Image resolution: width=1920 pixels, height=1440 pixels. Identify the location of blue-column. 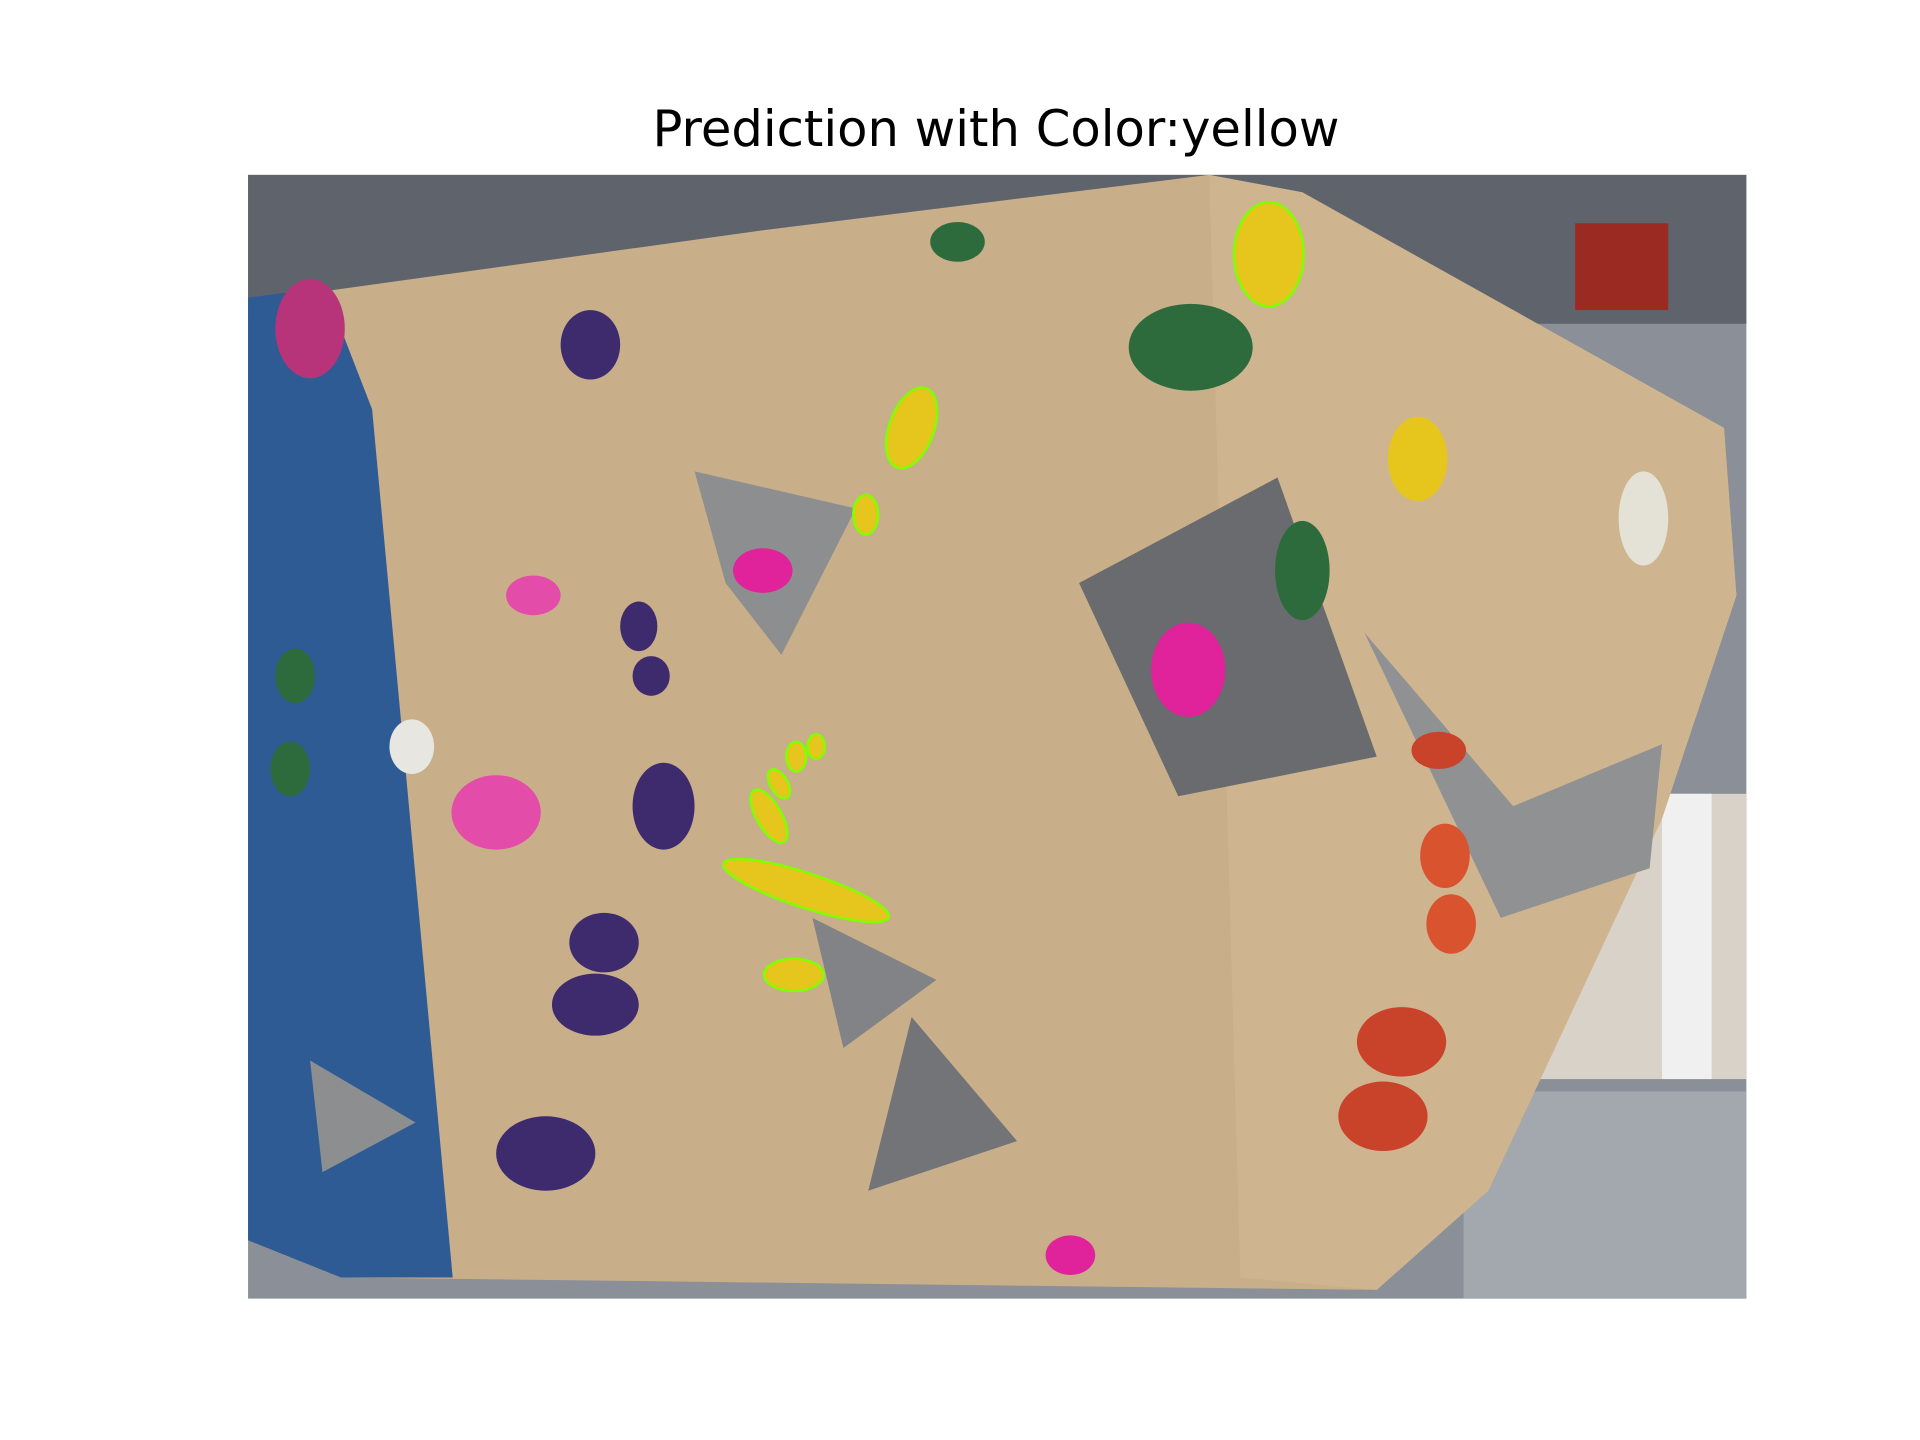
(350, 782).